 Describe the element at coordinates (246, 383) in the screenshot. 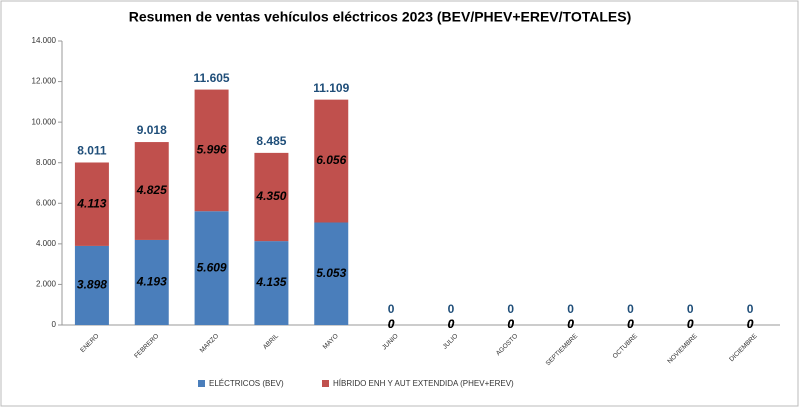

I see `legend-label: ELÉCTRICOS (BEV)` at that location.